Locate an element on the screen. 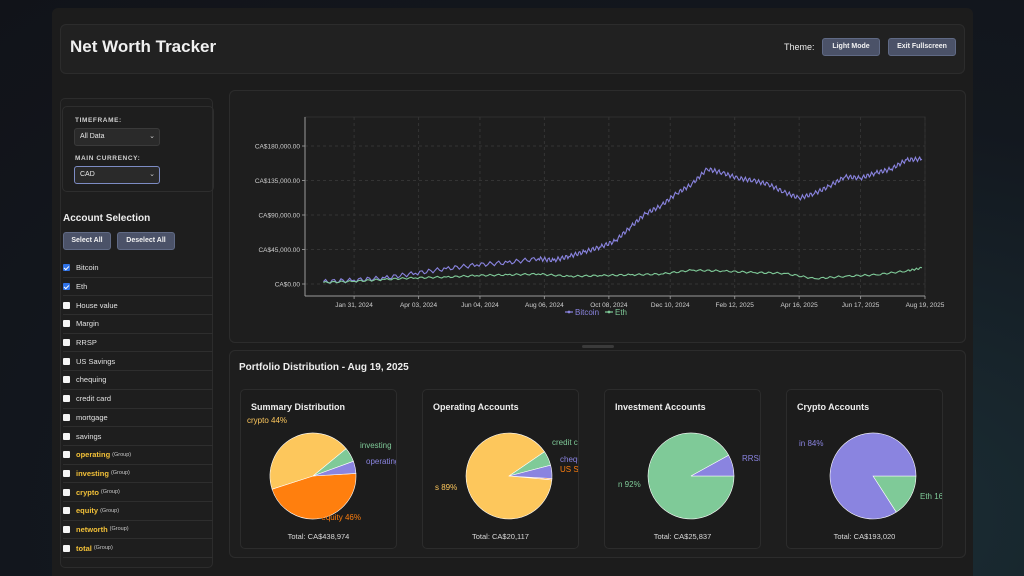 The width and height of the screenshot is (1024, 576). account-label: House value is located at coordinates (97, 305).